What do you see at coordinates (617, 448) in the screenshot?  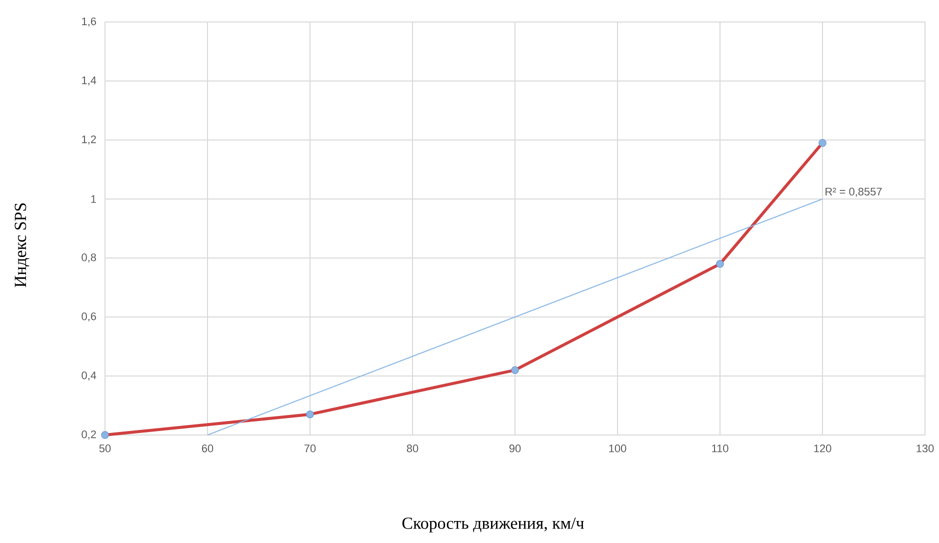 I see `x-tick-label: 100` at bounding box center [617, 448].